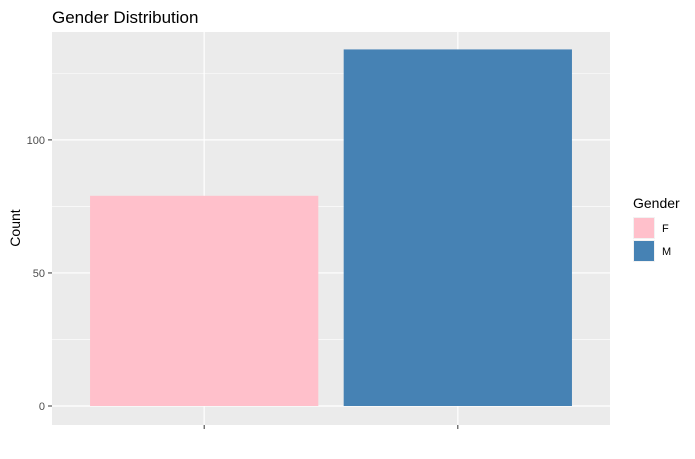 The height and width of the screenshot is (459, 695). I want to click on legend-items: FM, so click(652, 239).